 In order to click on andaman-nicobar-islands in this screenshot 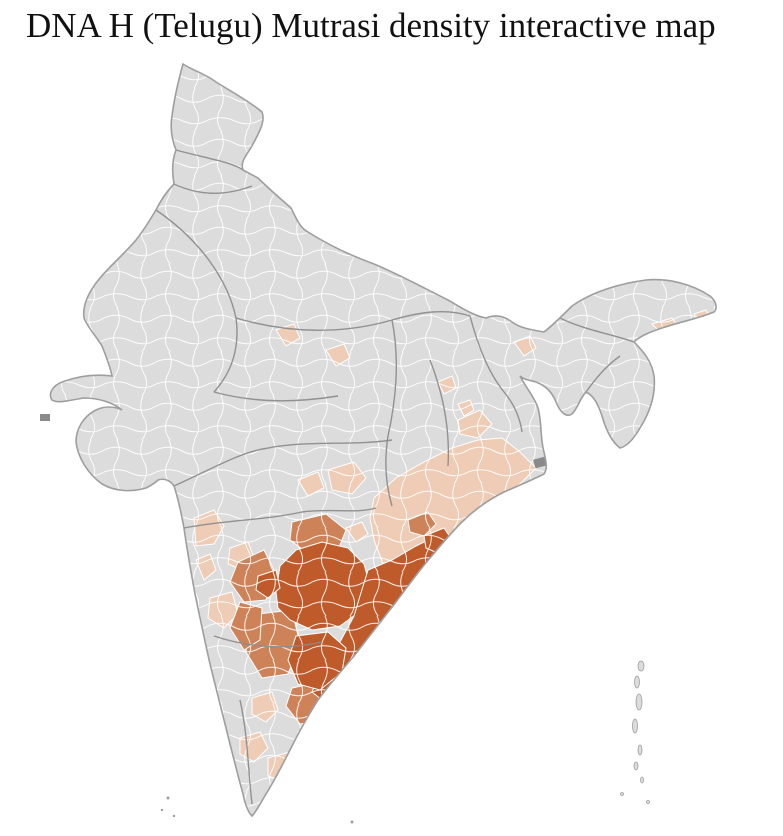, I will do `click(635, 732)`.